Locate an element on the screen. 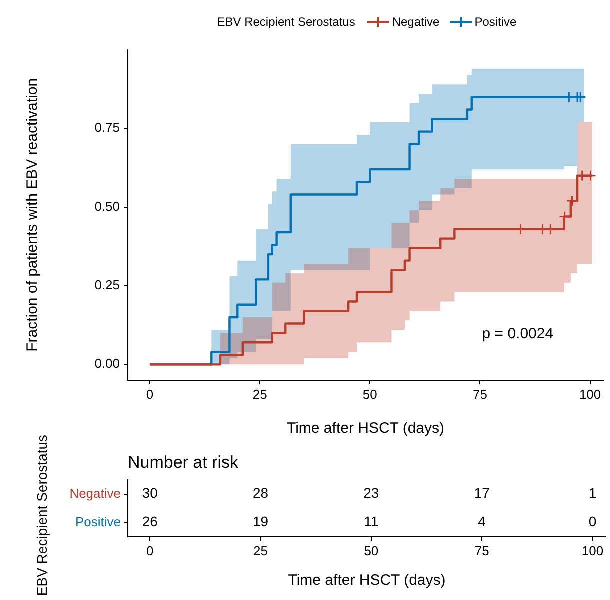 This screenshot has height=600, width=610. data-label: 30 is located at coordinates (150, 493).